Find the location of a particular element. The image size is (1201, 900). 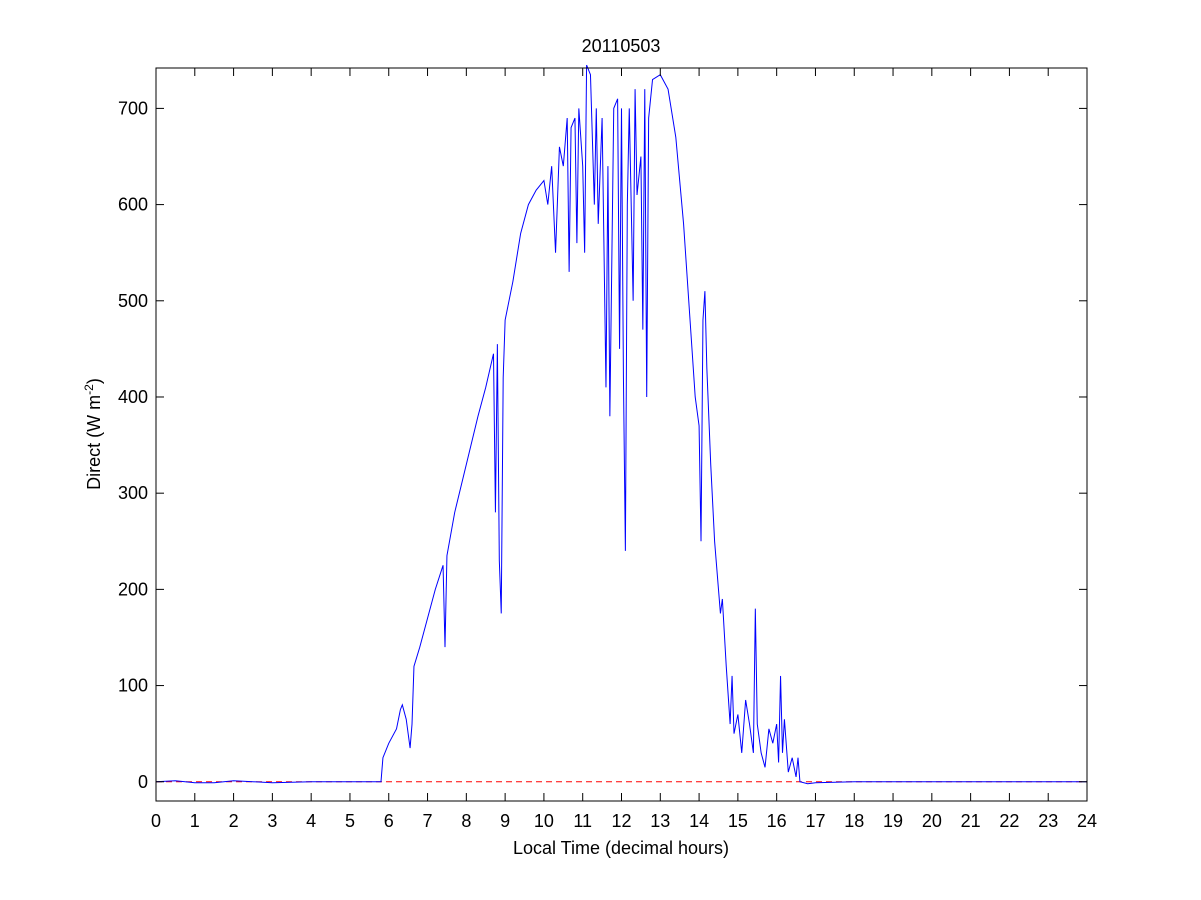

y-axis-label: Direct (W m-2) is located at coordinates (93, 434).